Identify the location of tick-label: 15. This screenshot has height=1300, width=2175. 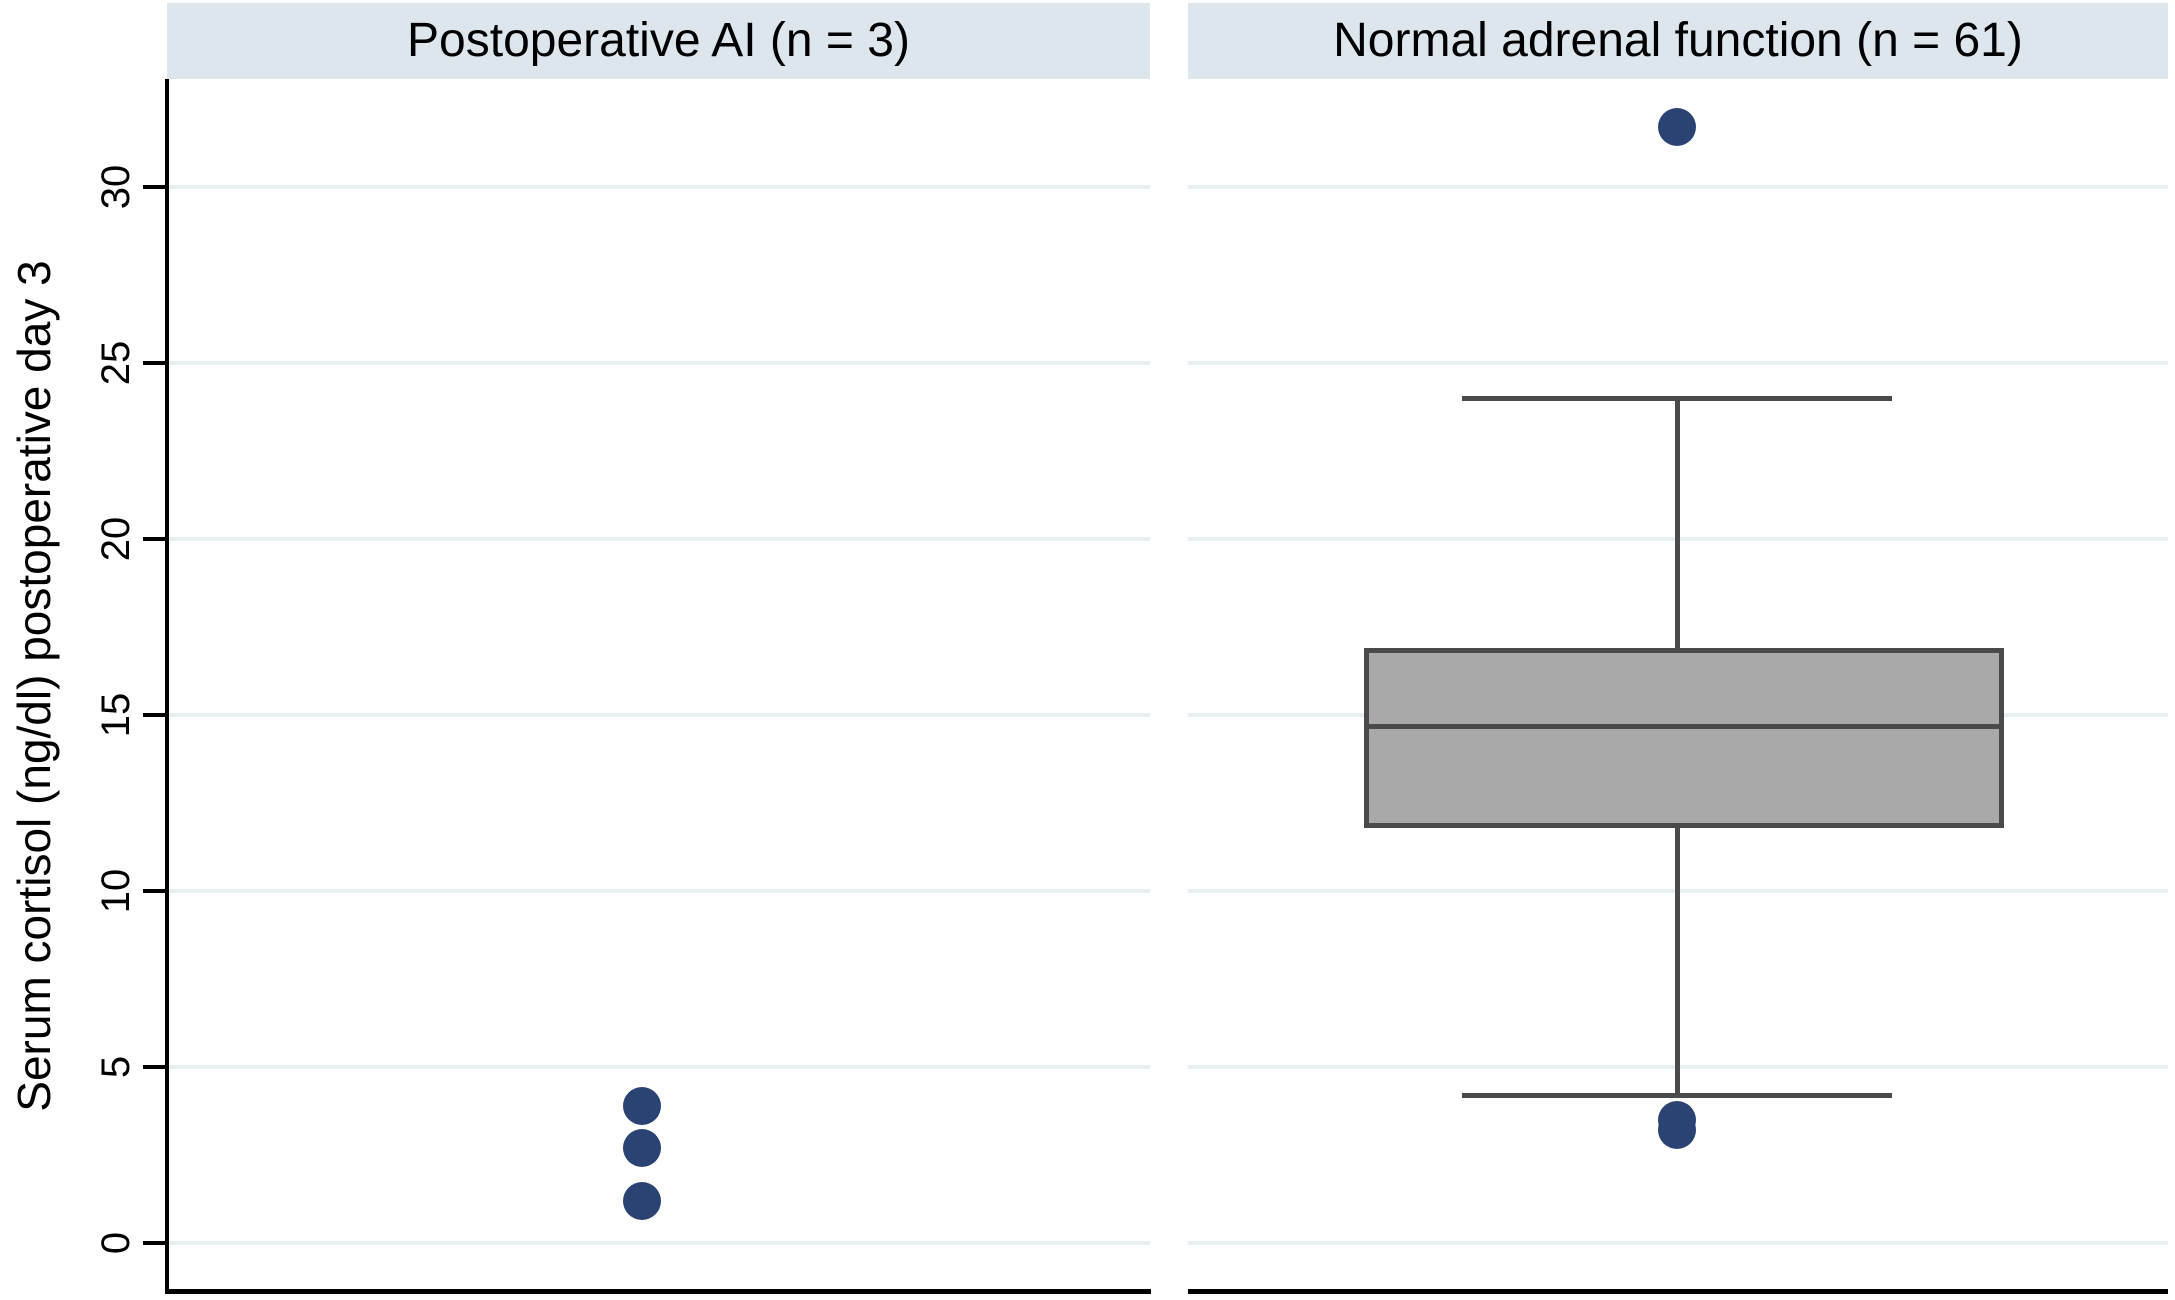
(116, 715).